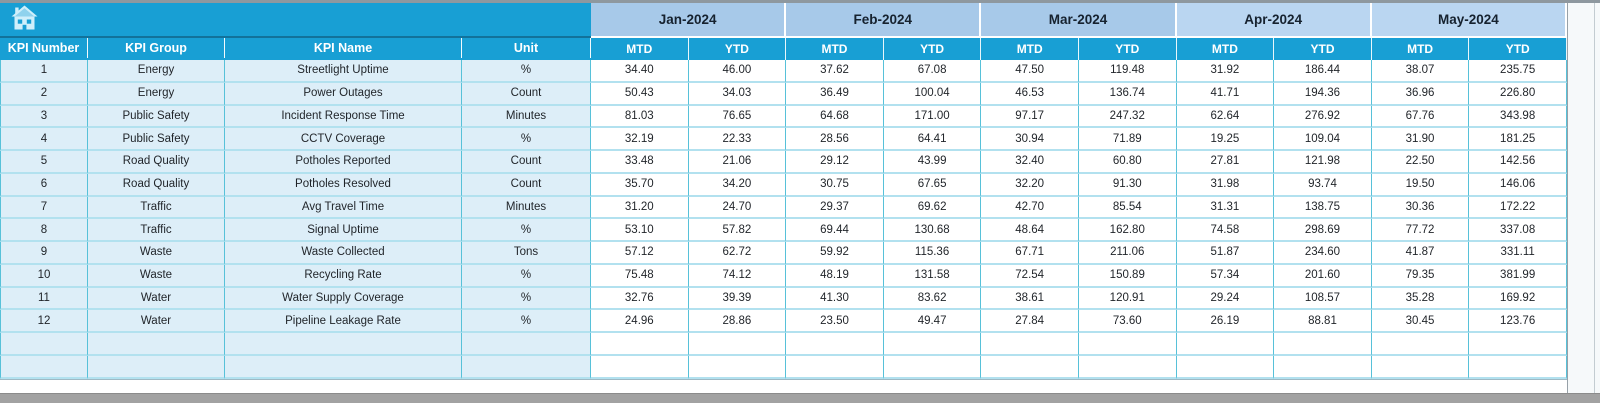  Describe the element at coordinates (1583, 198) in the screenshot. I see `right-scroll-gutter` at that location.